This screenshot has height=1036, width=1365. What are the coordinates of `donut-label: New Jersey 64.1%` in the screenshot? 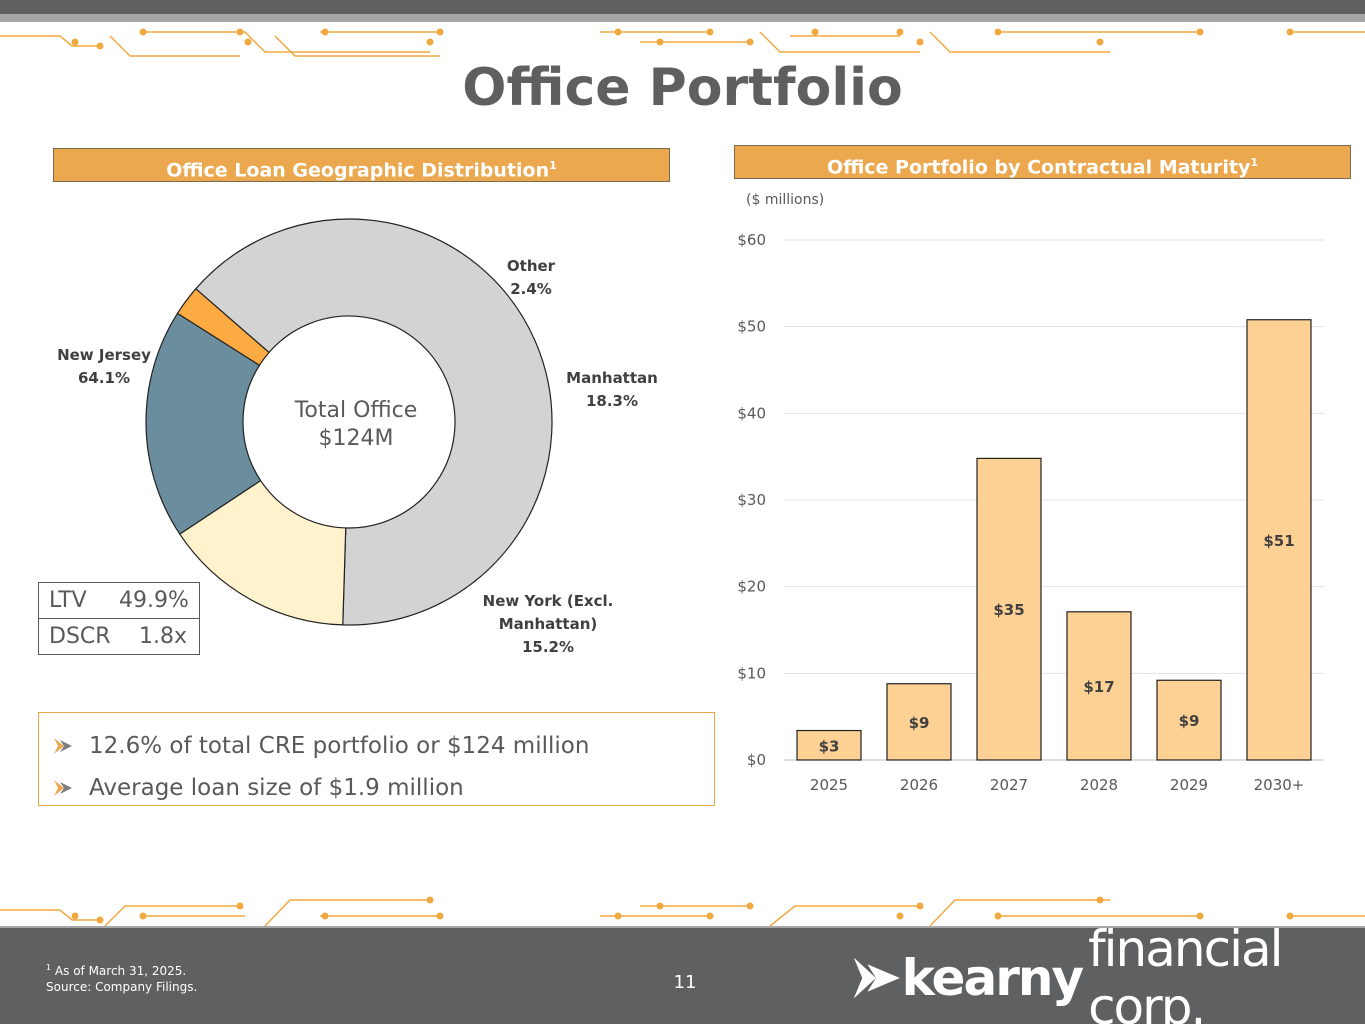 It's located at (104, 366).